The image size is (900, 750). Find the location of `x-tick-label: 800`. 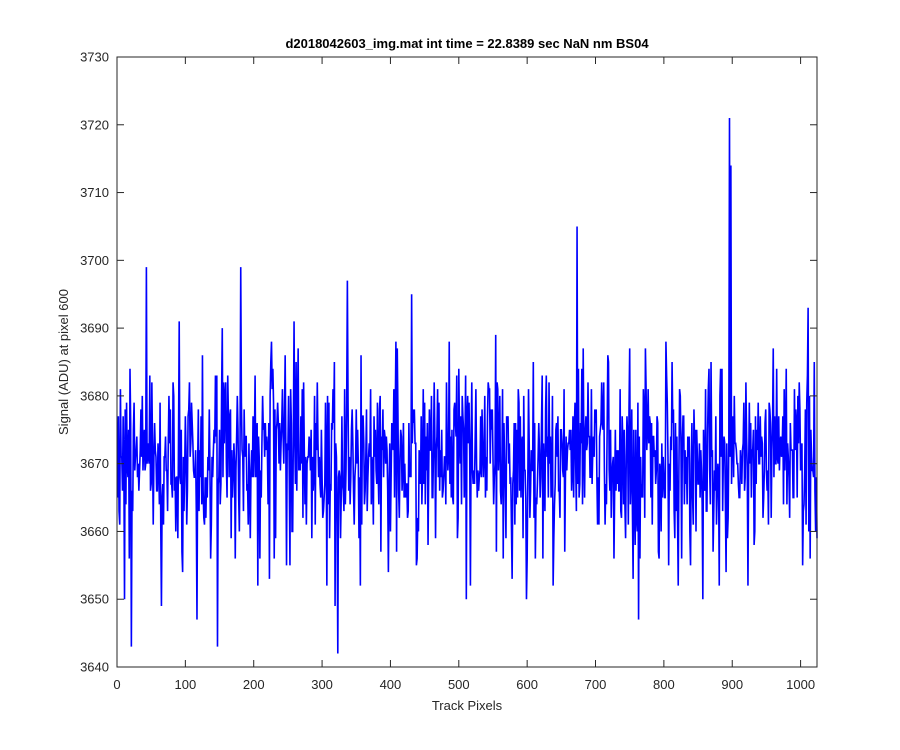

x-tick-label: 800 is located at coordinates (664, 684).